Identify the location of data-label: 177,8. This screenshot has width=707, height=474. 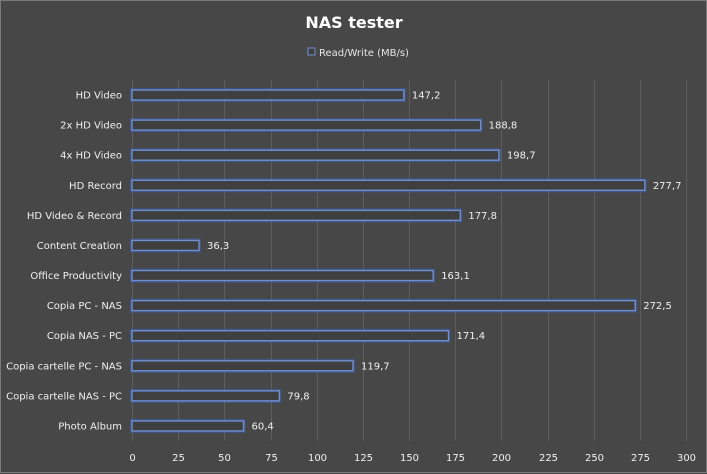
(482, 216).